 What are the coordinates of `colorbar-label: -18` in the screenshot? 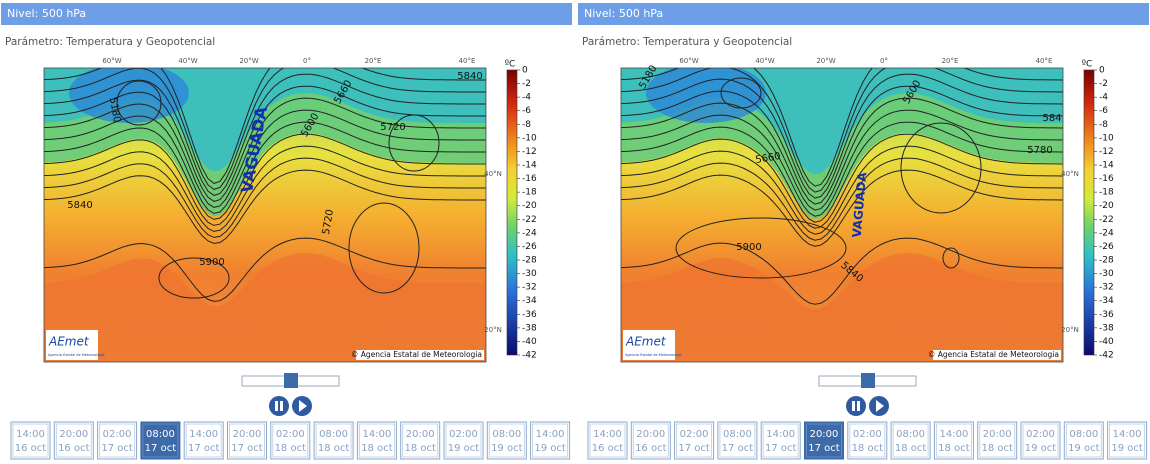 It's located at (529, 193).